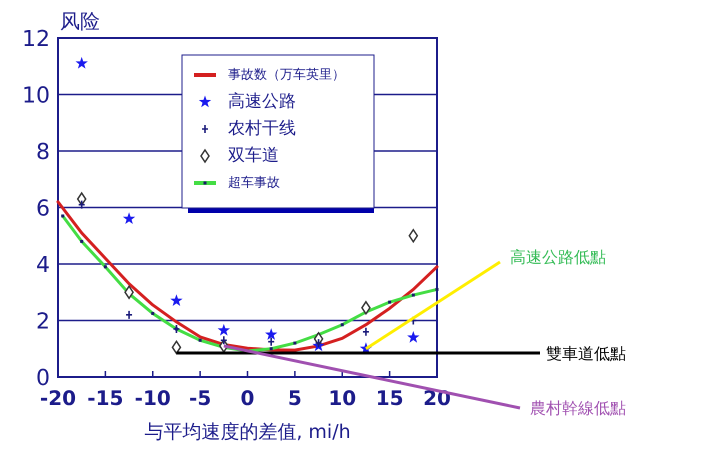 This screenshot has width=720, height=450. Describe the element at coordinates (105, 398) in the screenshot. I see `x-tick-label: -15` at that location.